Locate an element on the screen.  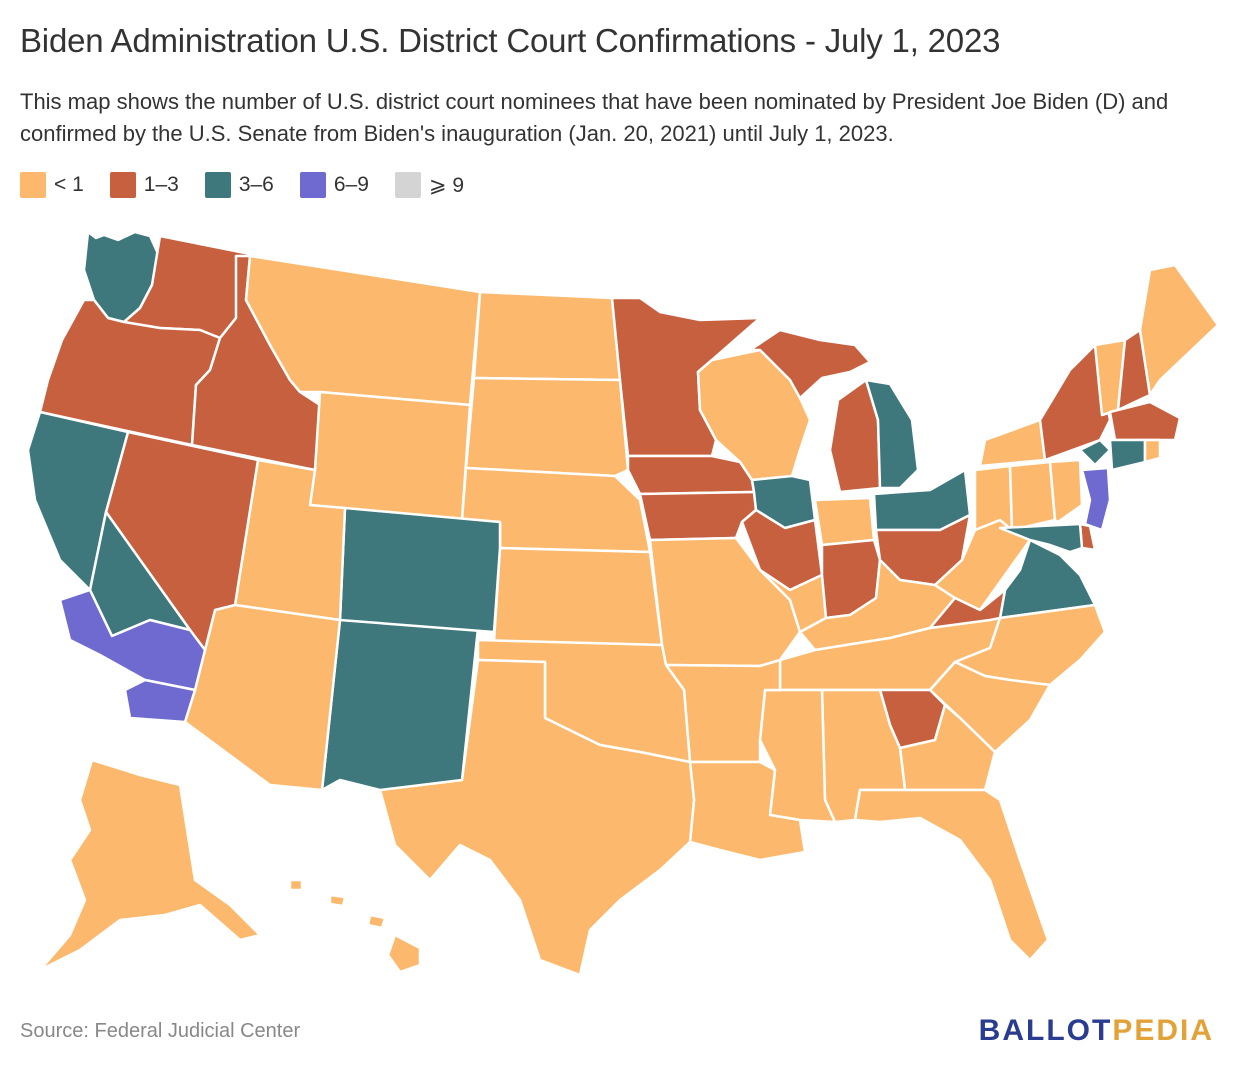
district-va-west is located at coordinates (967, 609).